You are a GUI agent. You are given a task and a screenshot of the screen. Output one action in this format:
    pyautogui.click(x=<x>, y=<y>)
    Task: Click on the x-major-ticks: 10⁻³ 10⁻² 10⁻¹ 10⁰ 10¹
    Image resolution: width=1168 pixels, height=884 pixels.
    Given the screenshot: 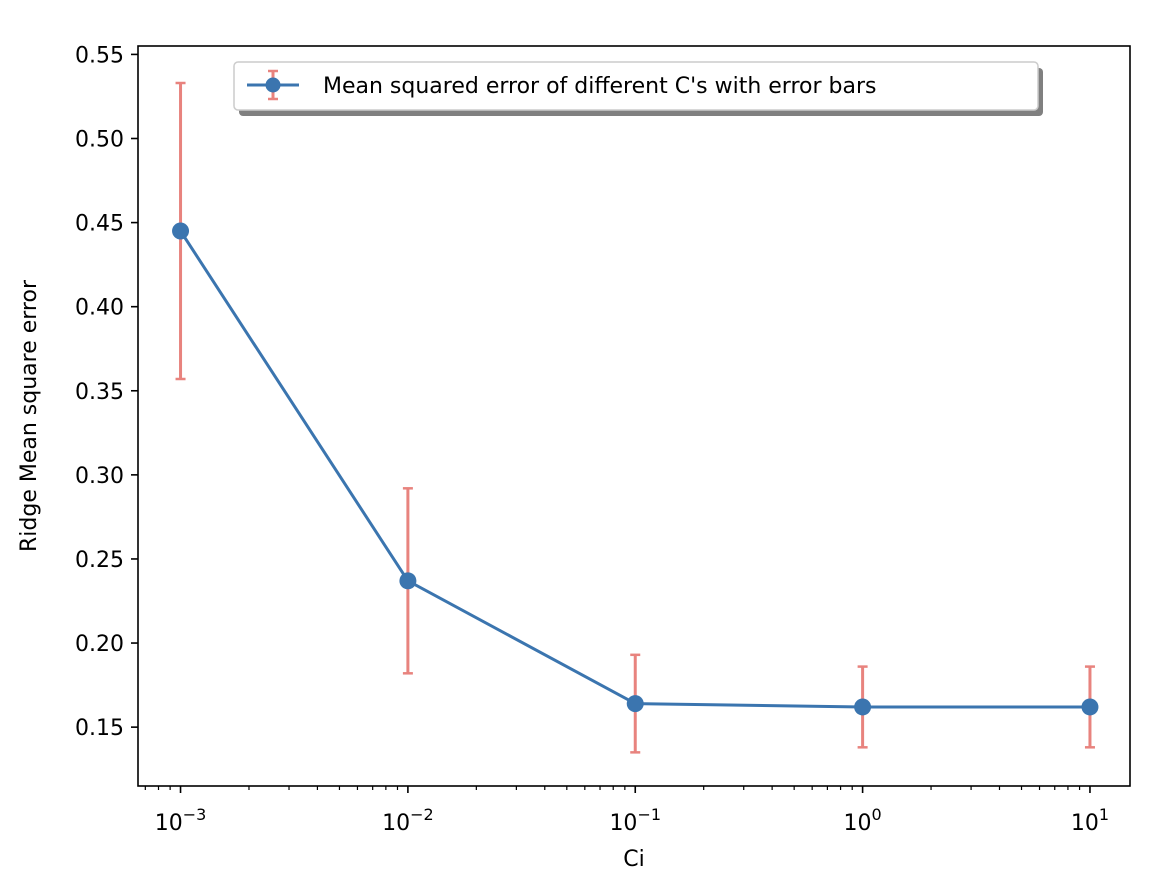 What is the action you would take?
    pyautogui.click(x=632, y=811)
    